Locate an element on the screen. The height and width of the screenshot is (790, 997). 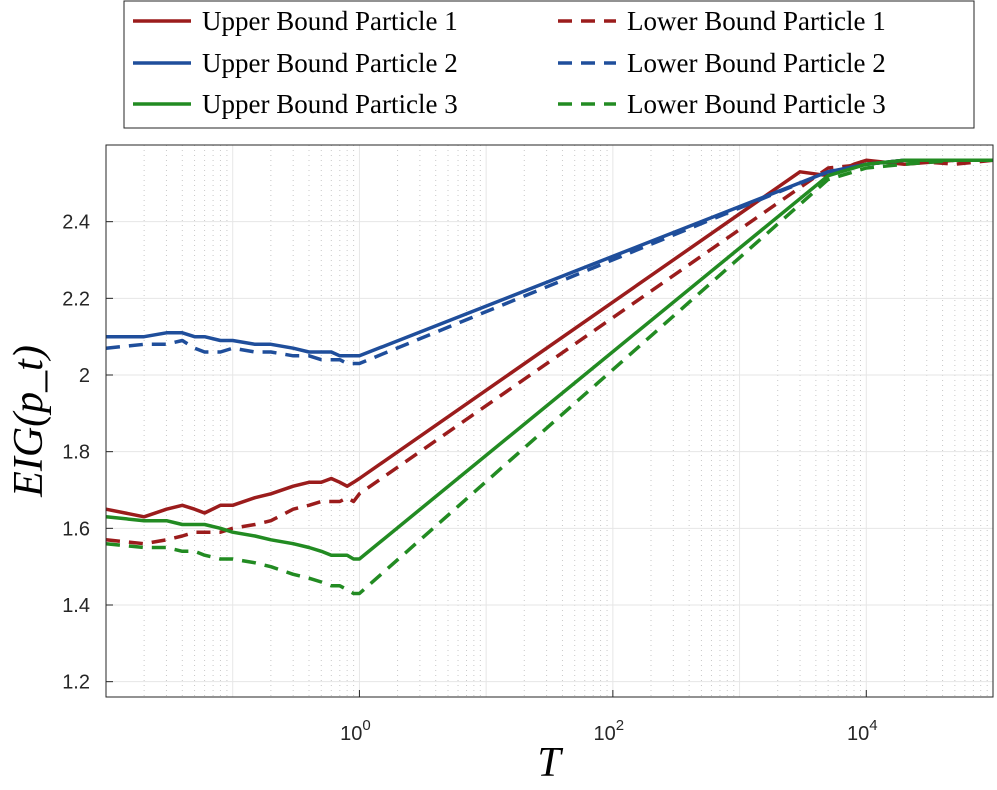
y-tick-label: 1.6 is located at coordinates (76, 529).